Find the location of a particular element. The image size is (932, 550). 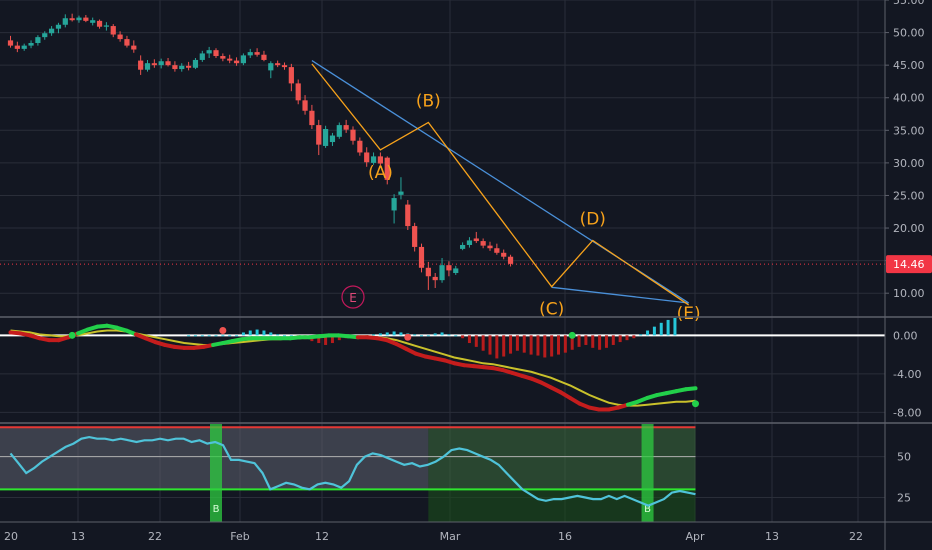

price-axis-label: 30.00 is located at coordinates (909, 163).